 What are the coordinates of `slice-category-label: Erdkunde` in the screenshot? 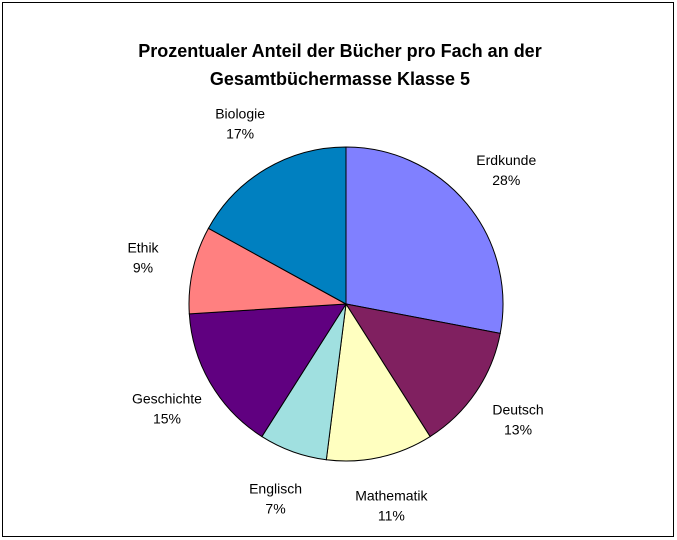 It's located at (506, 160).